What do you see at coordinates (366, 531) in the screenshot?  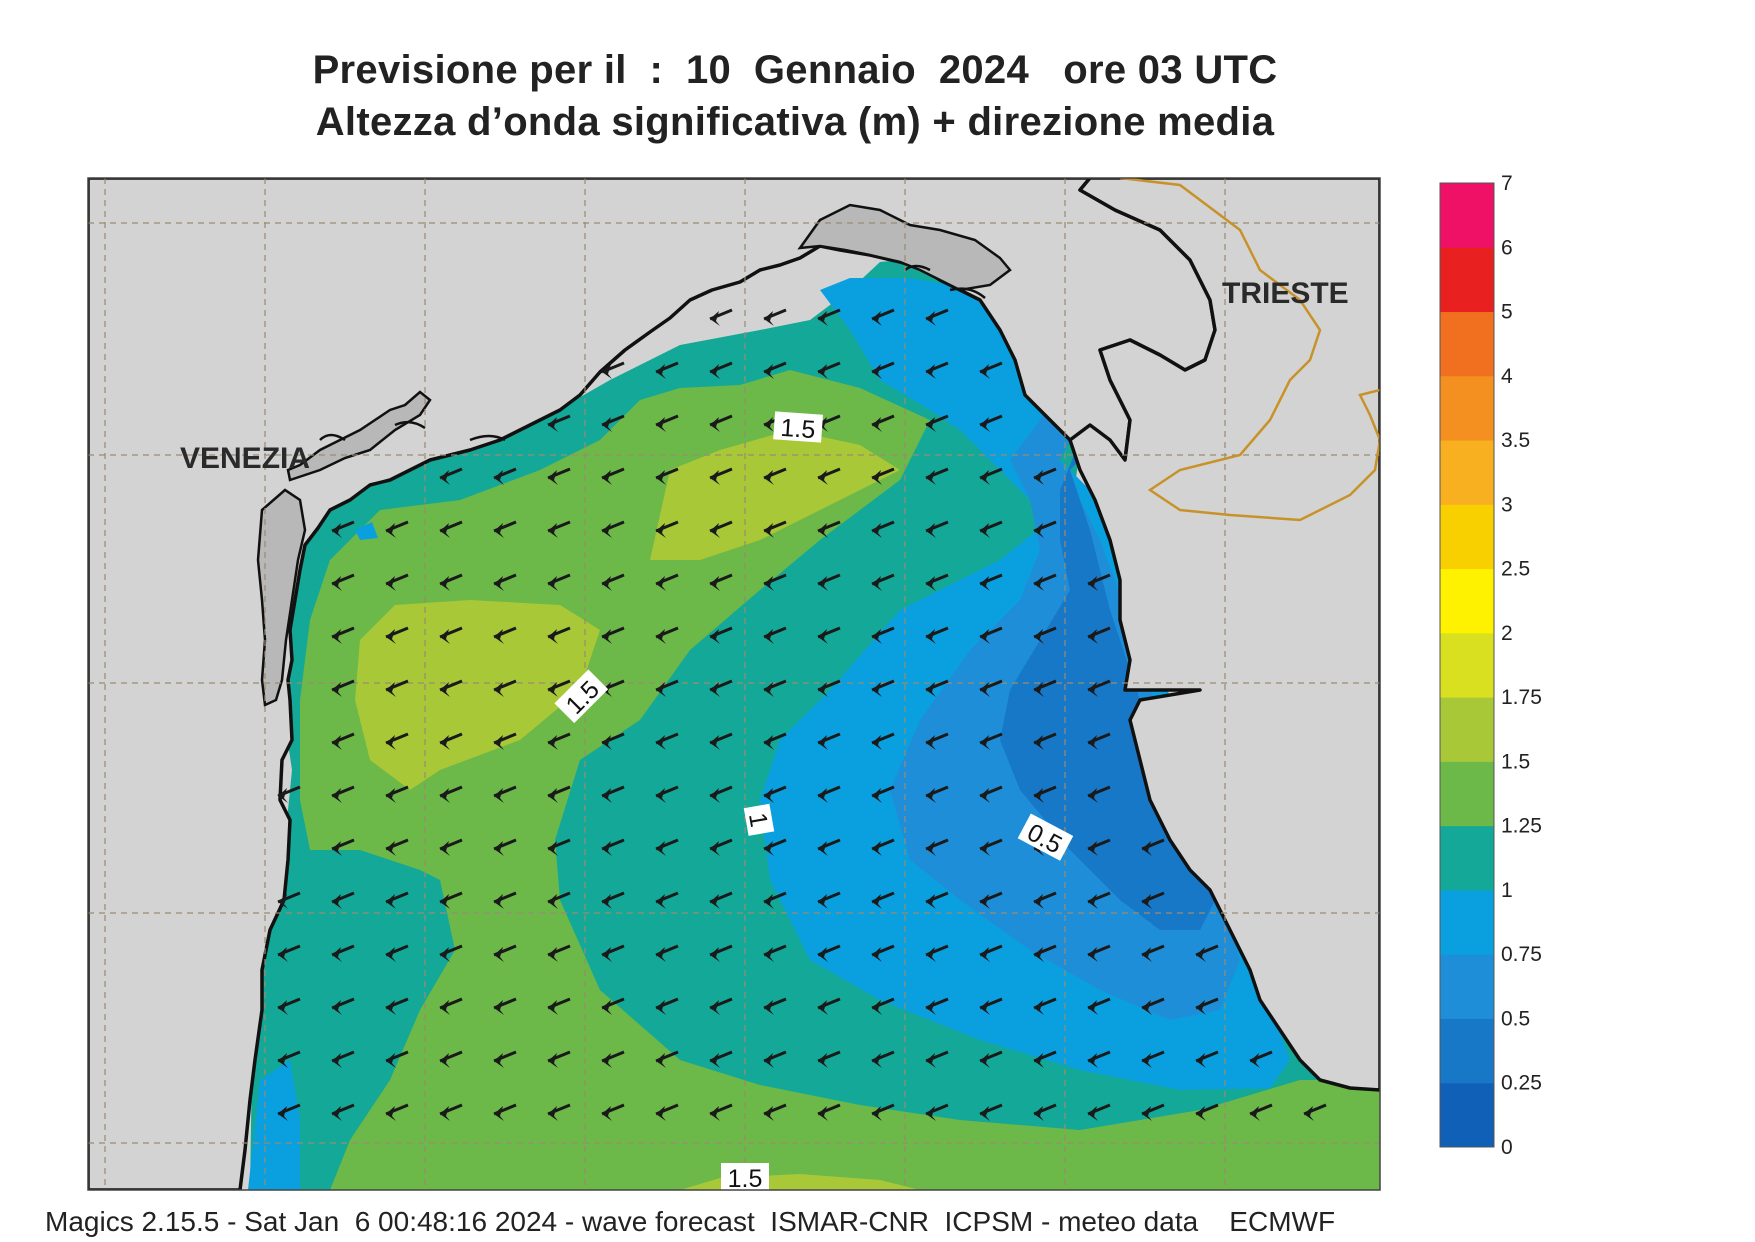 I see `sea-coastal-venice` at bounding box center [366, 531].